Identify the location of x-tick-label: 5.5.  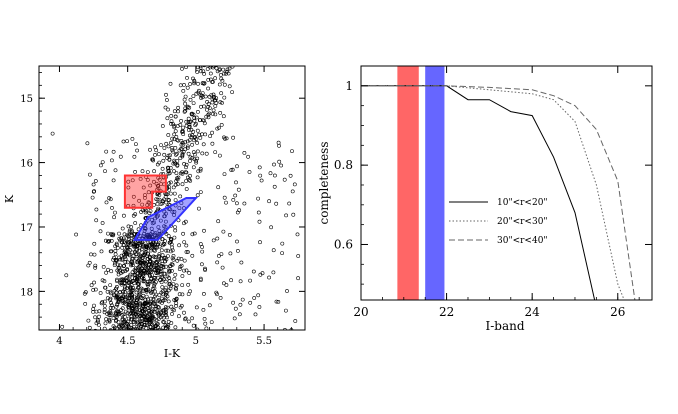
(264, 341).